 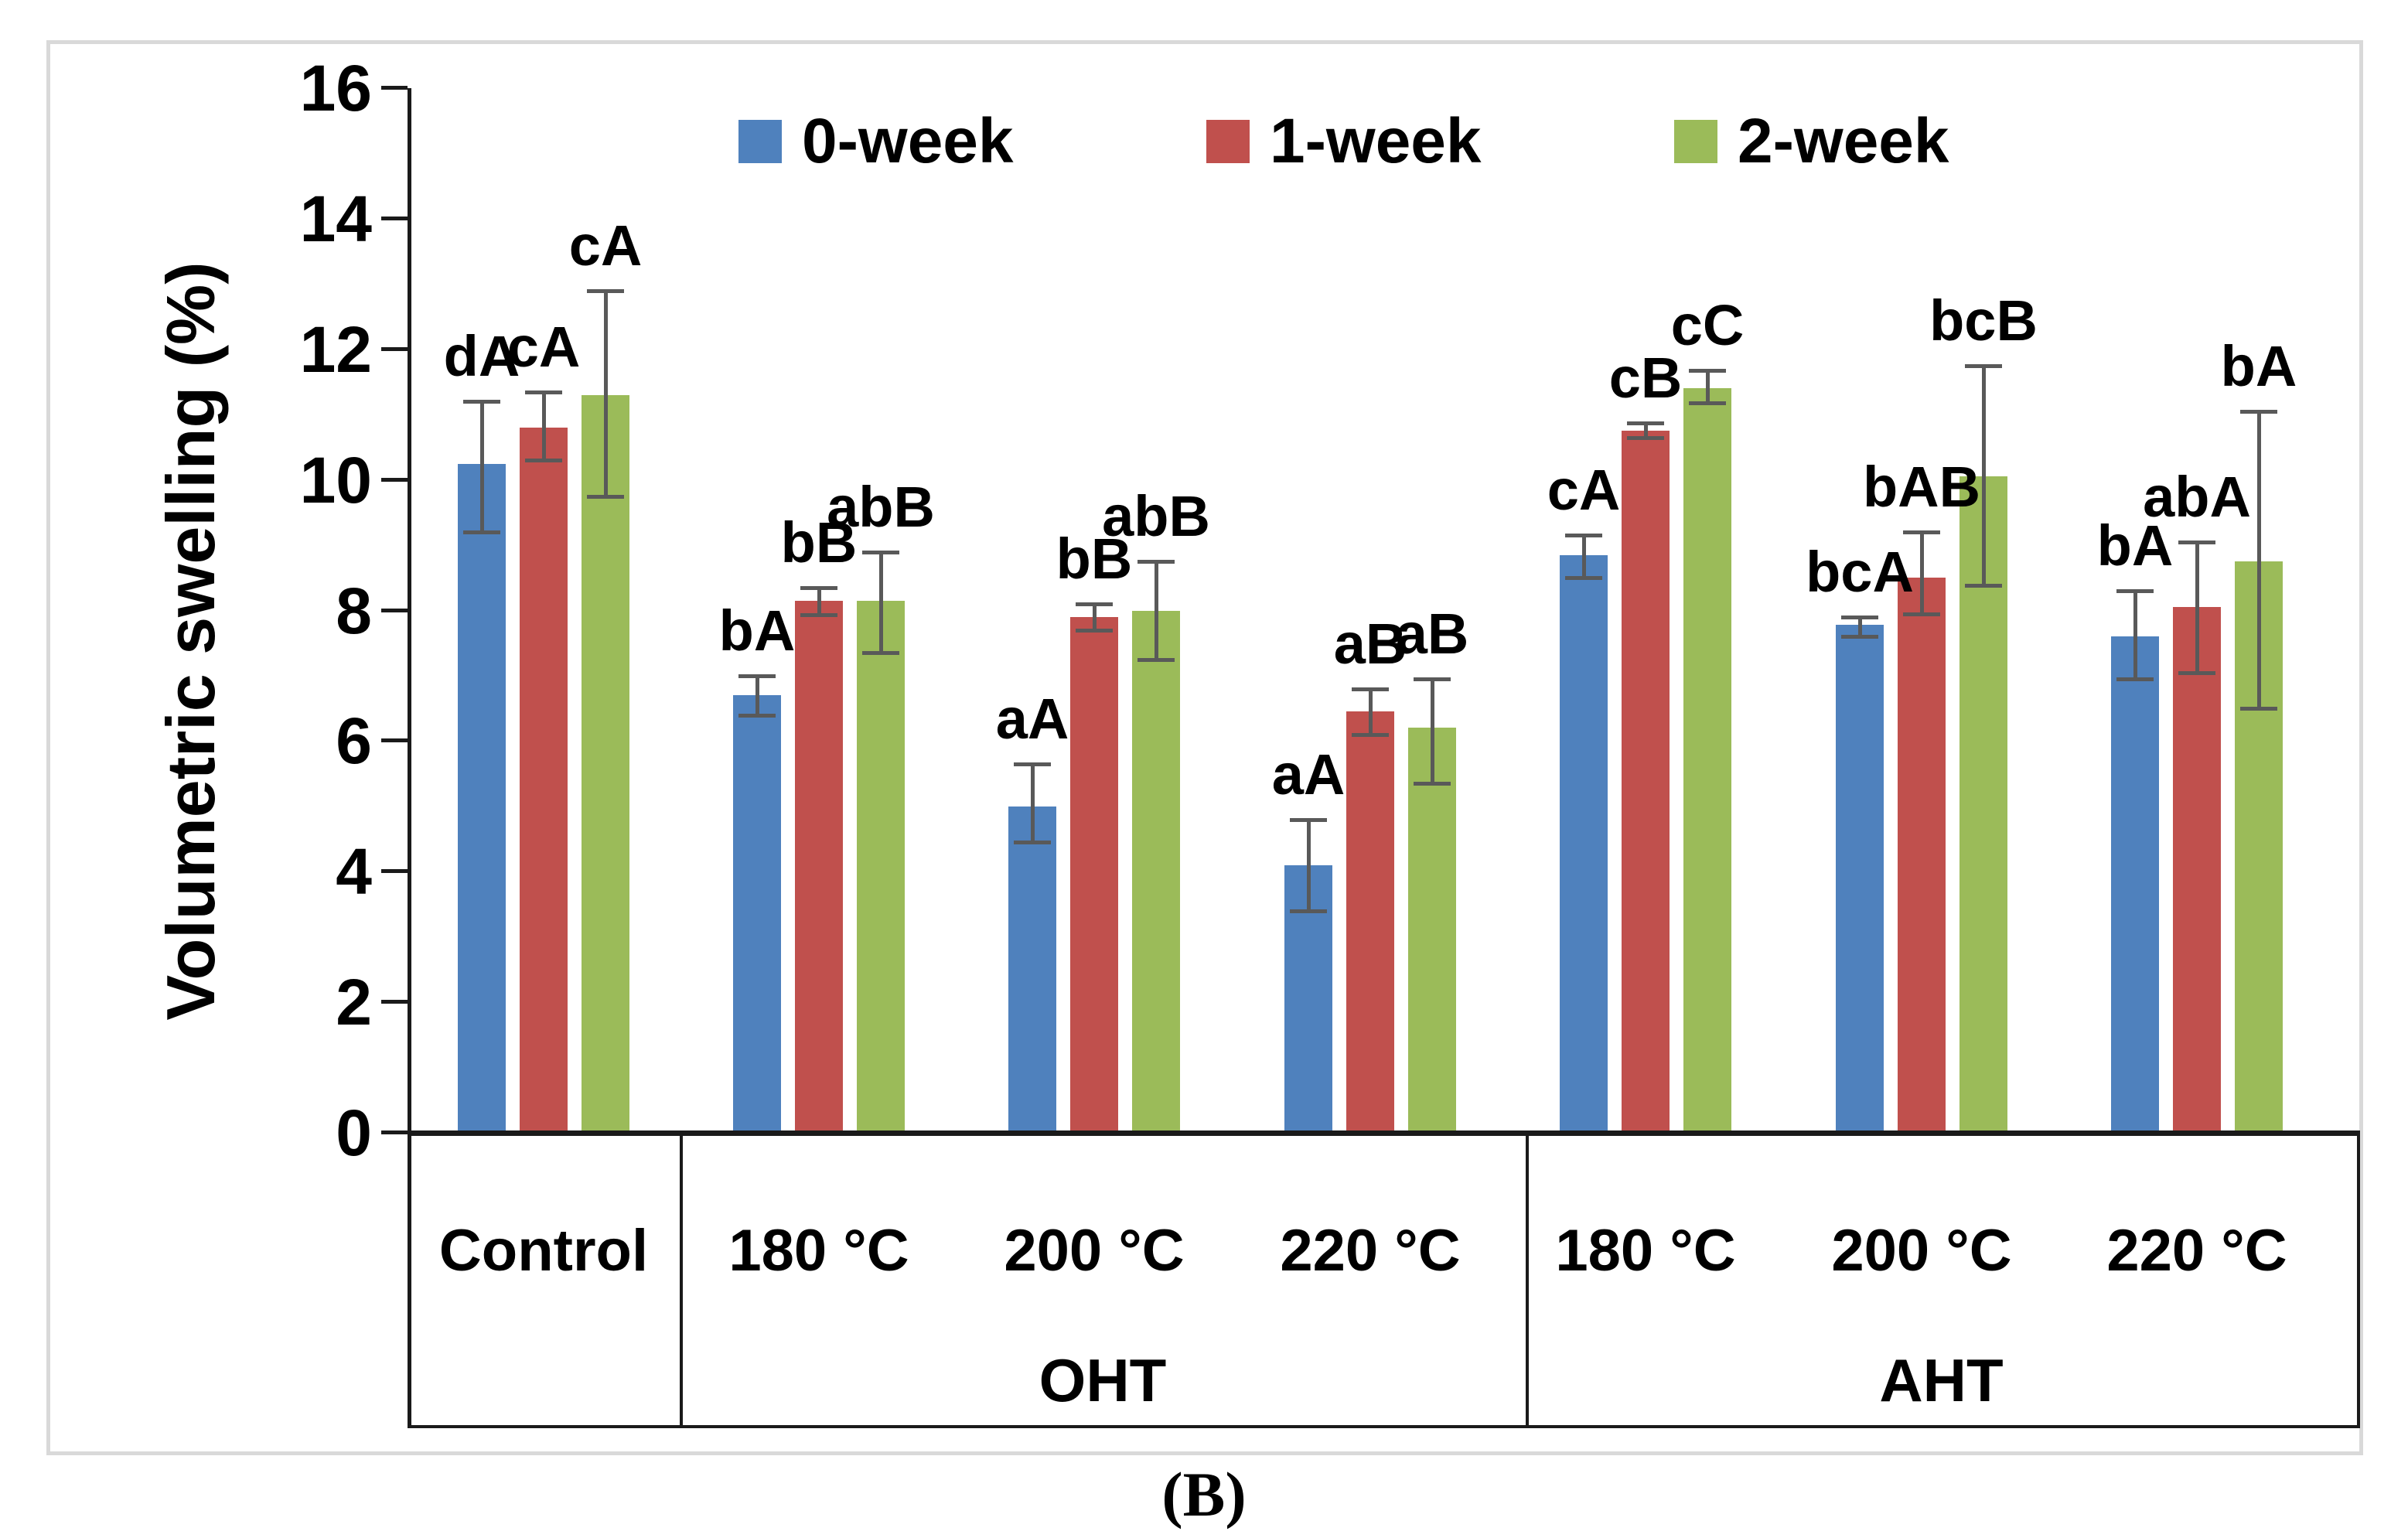 I want to click on figure-caption: (B), so click(x=1204, y=1494).